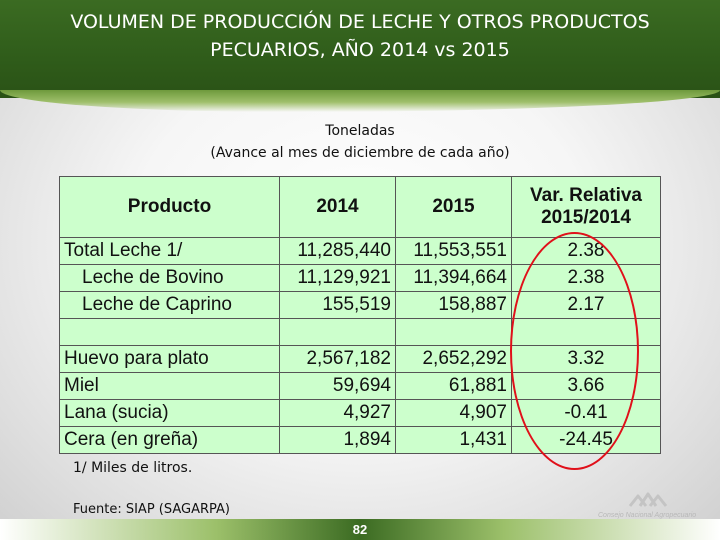 The image size is (720, 540). Describe the element at coordinates (169, 305) in the screenshot. I see `cell-producto: Leche de Caprino` at that location.